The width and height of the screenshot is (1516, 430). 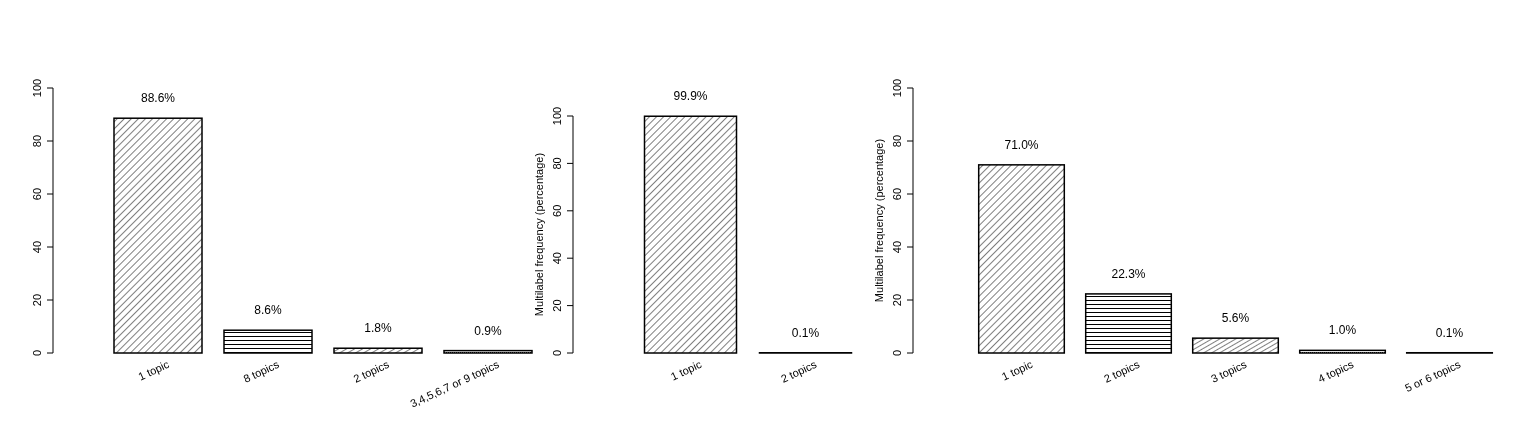 What do you see at coordinates (690, 96) in the screenshot?
I see `data-label: 99.9%` at bounding box center [690, 96].